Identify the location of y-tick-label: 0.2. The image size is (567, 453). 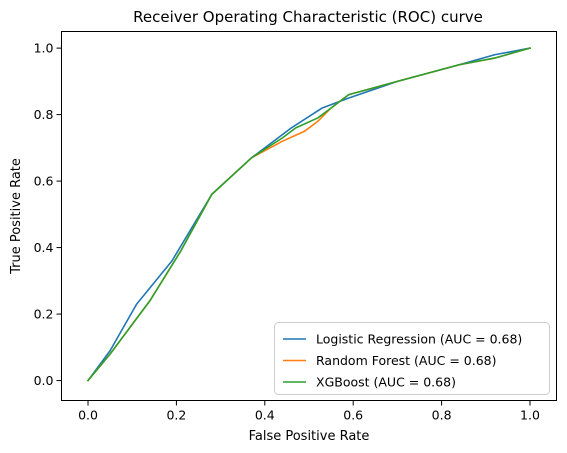
(44, 314).